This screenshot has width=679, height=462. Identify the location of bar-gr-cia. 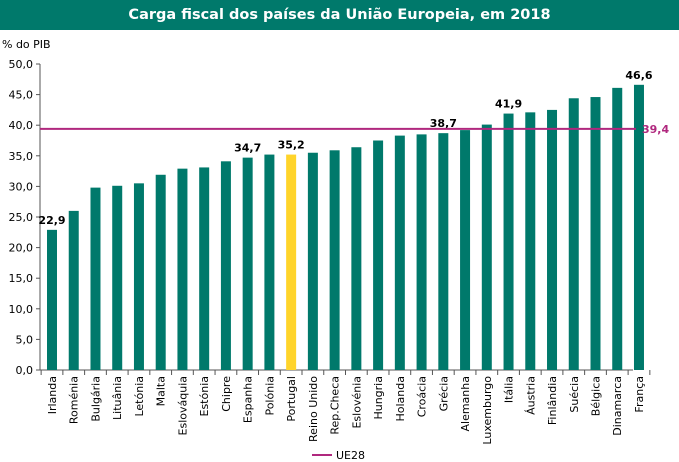
(443, 251).